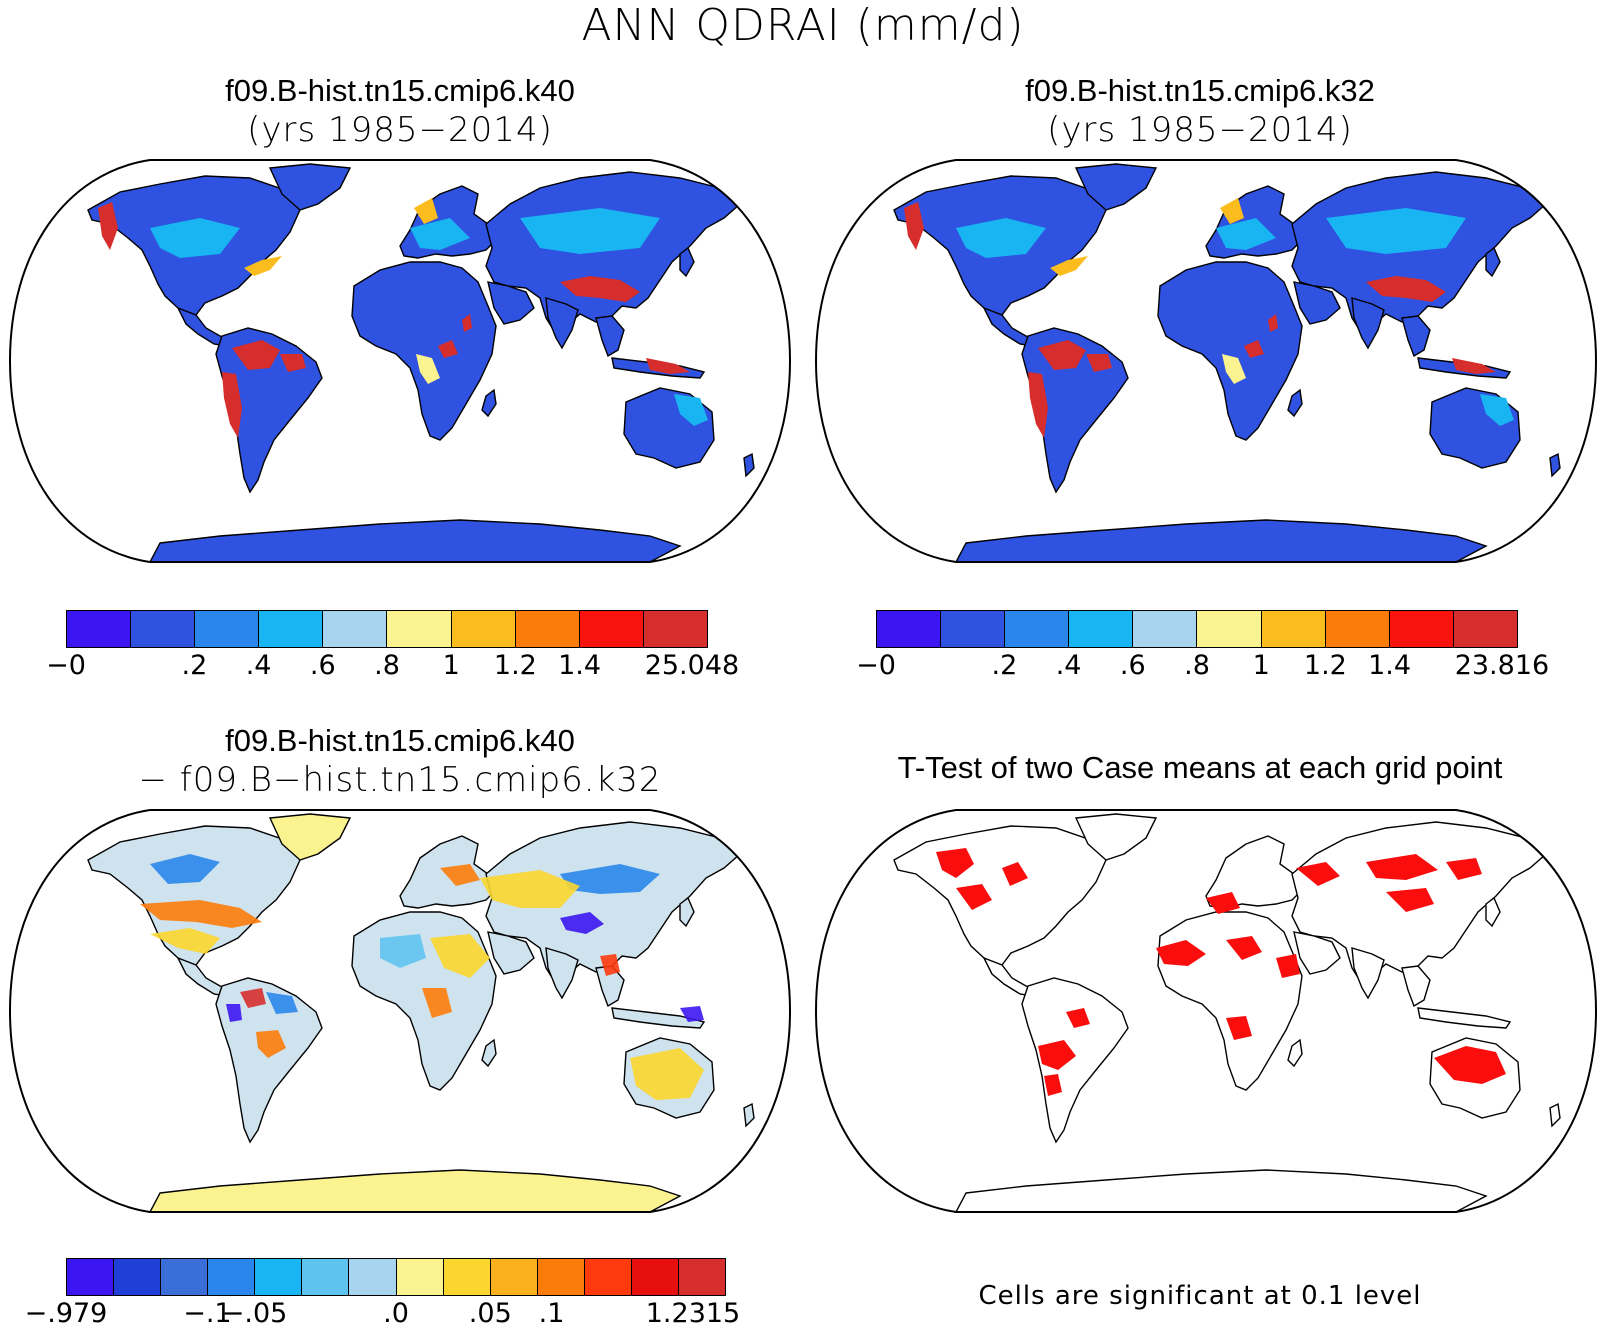 Image resolution: width=1606 pixels, height=1329 pixels. Describe the element at coordinates (66, 665) in the screenshot. I see `colorbar-tick-label: −0` at that location.